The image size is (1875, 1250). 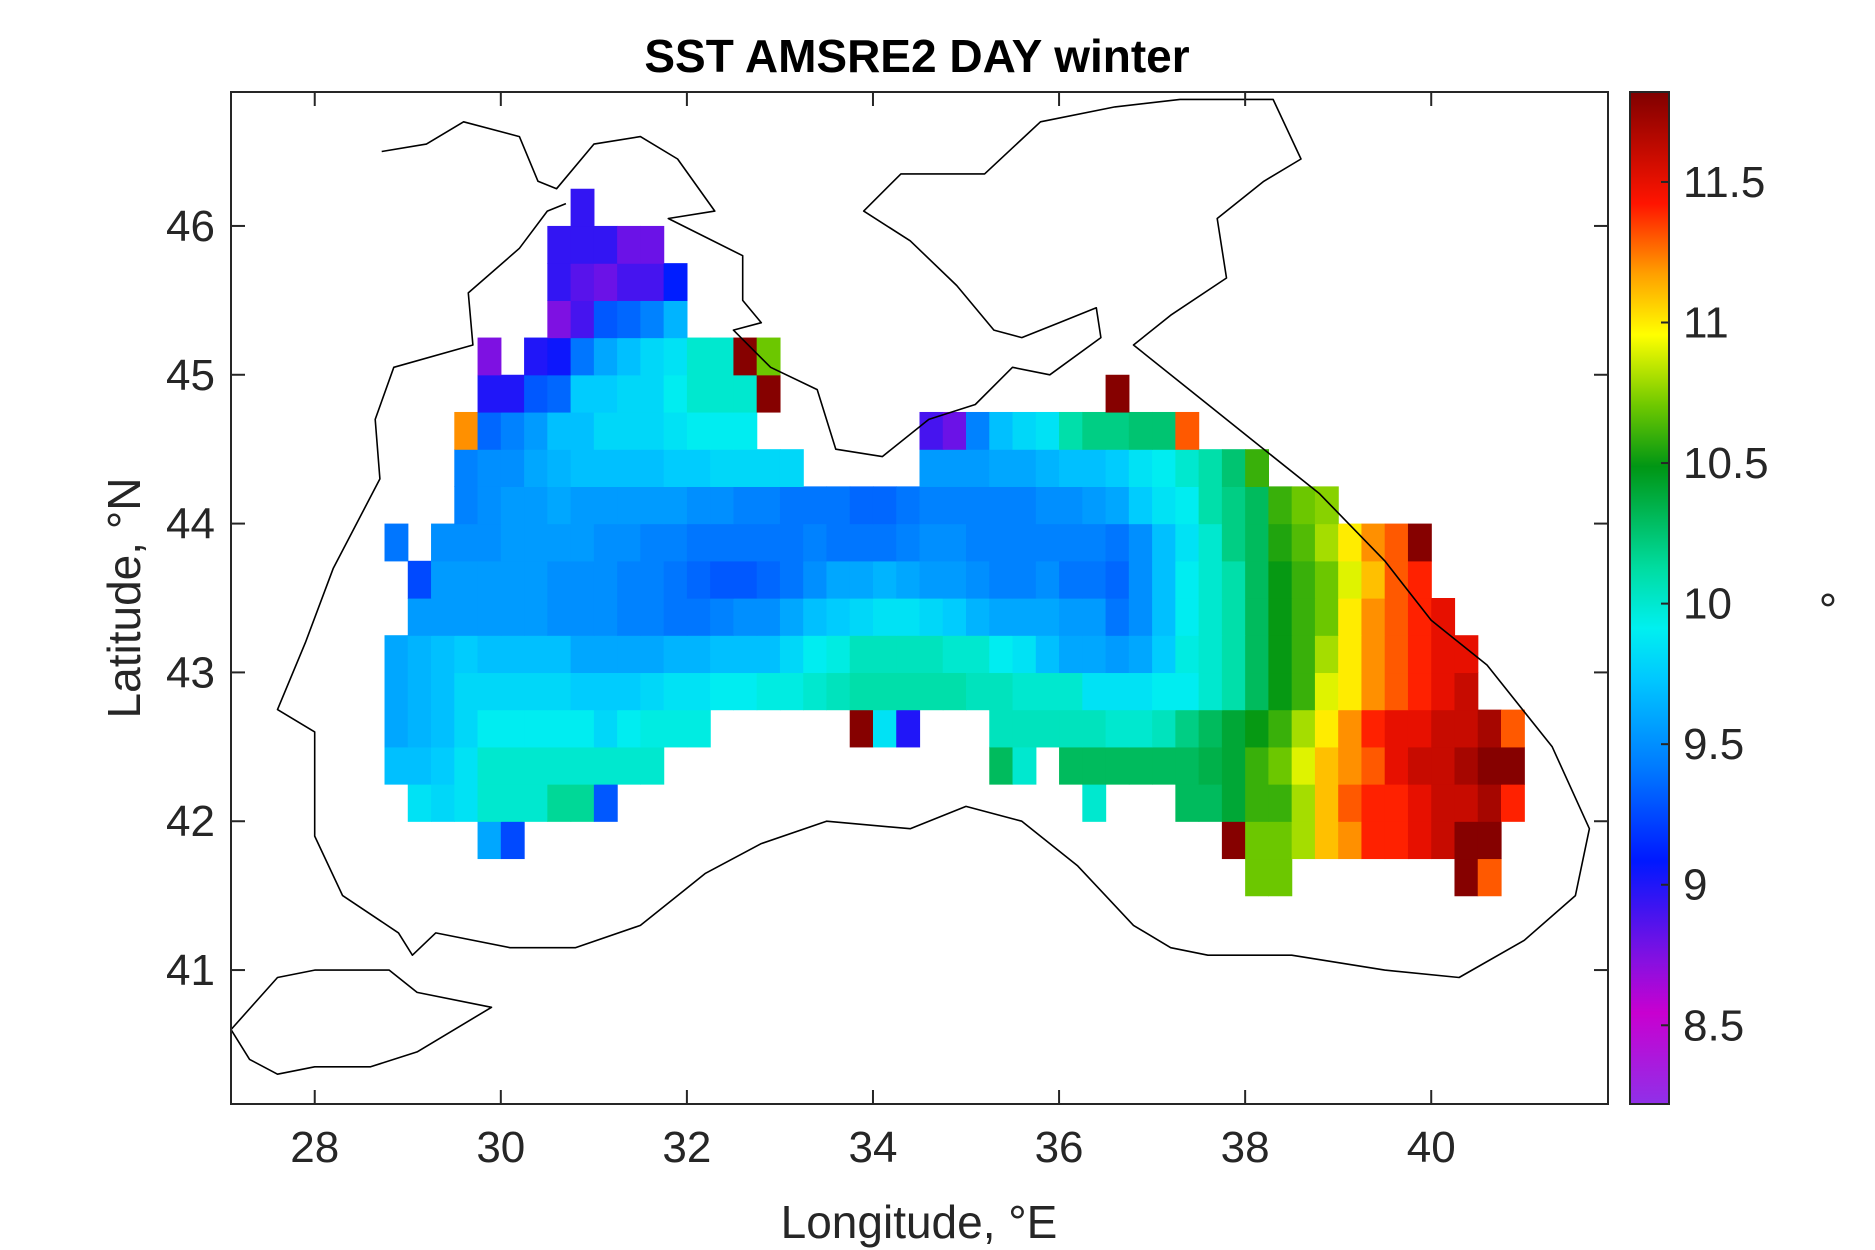 What do you see at coordinates (190, 226) in the screenshot?
I see `y-tick-label: 46` at bounding box center [190, 226].